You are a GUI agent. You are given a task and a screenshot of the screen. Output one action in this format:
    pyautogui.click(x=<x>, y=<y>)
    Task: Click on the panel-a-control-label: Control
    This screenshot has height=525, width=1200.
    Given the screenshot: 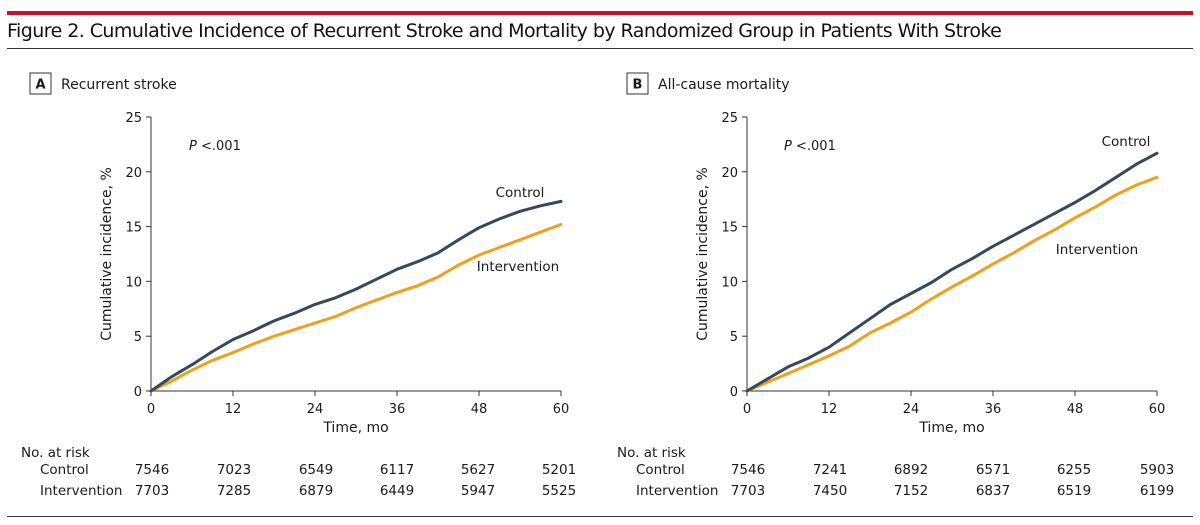 What is the action you would take?
    pyautogui.click(x=520, y=193)
    